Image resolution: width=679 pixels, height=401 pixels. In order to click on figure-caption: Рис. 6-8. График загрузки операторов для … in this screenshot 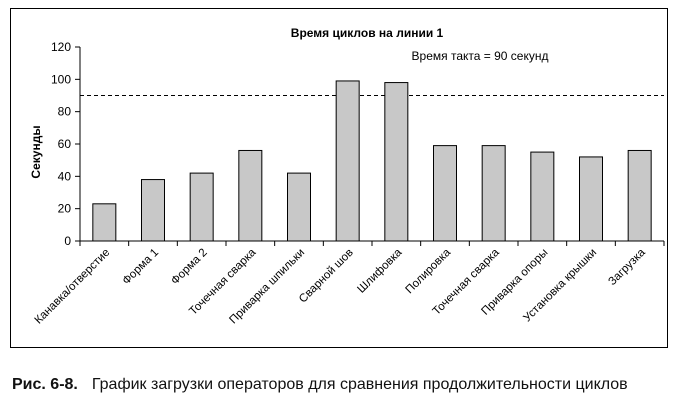, I will do `click(342, 385)`.